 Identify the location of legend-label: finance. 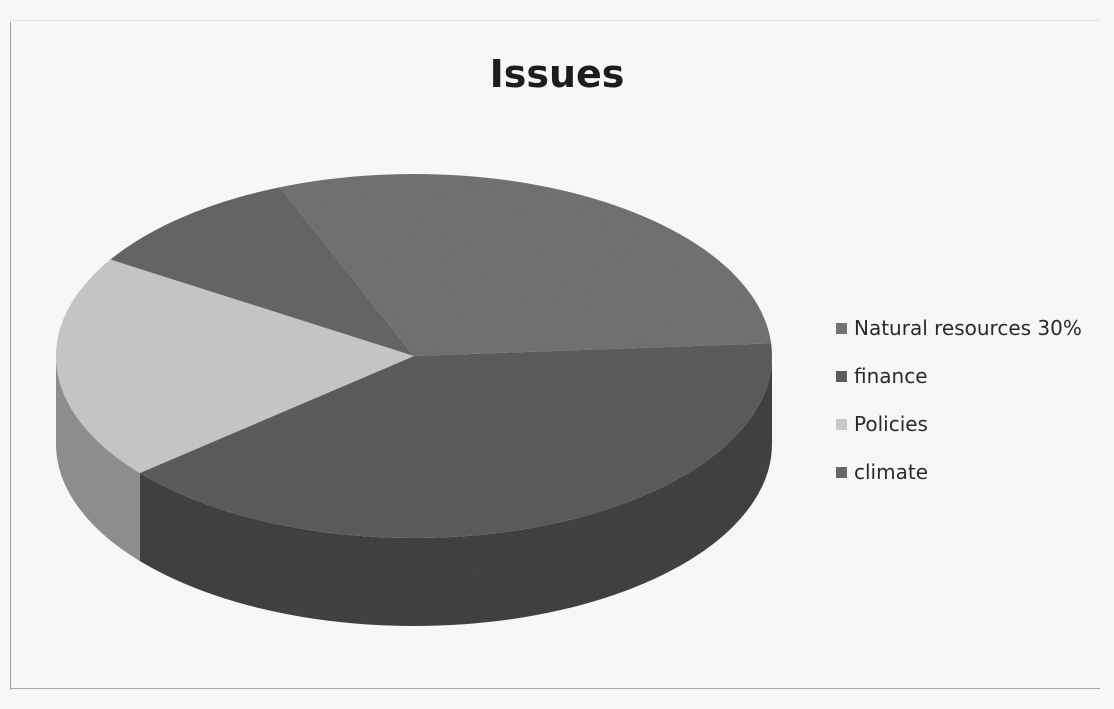
(891, 376).